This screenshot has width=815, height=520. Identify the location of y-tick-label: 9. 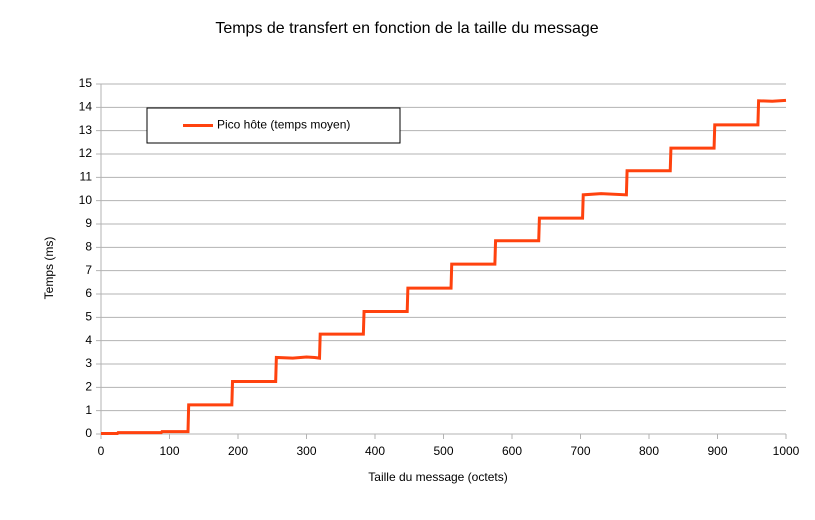
(88, 223).